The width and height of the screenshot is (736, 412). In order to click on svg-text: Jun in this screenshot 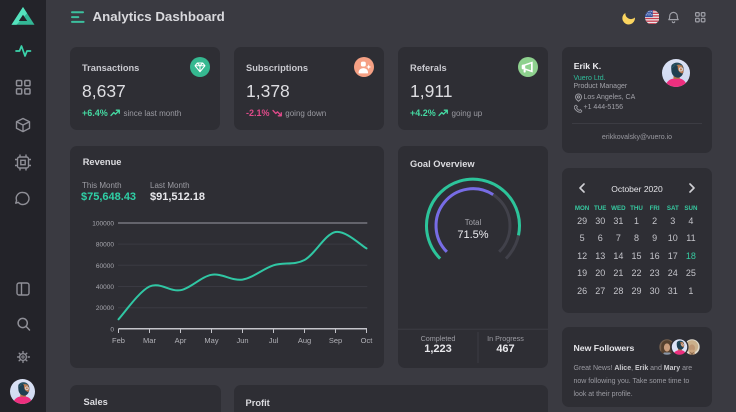, I will do `click(242, 340)`.